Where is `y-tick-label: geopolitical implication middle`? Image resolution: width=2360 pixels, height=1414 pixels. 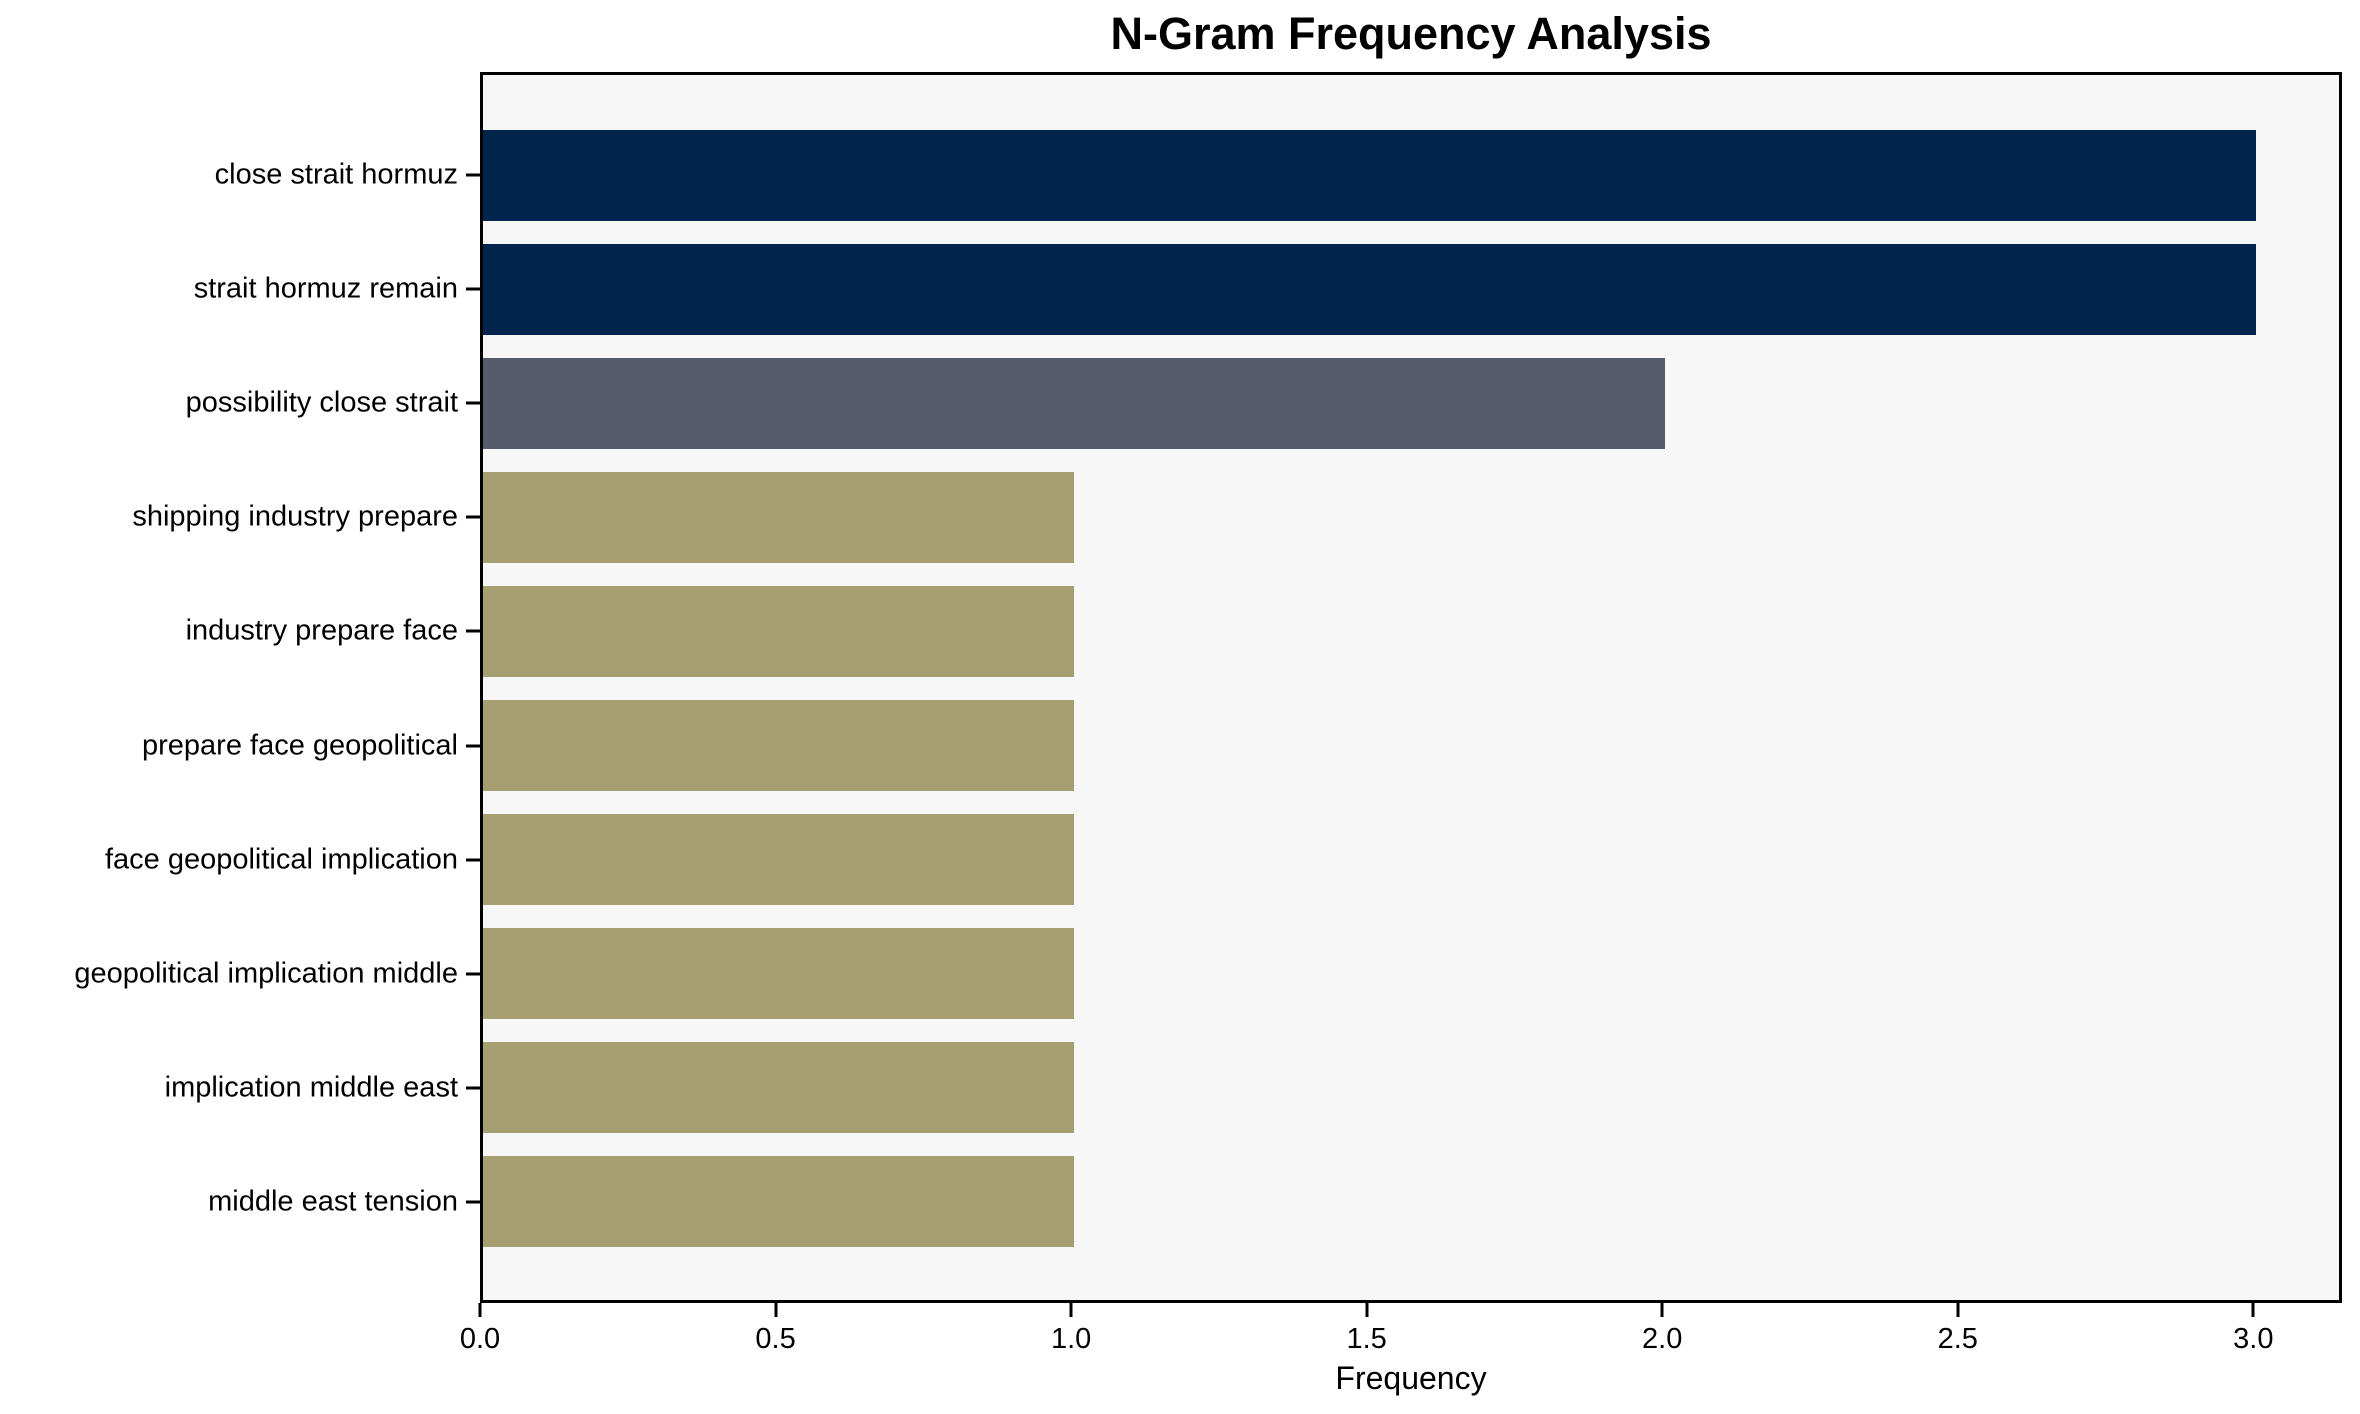 y-tick-label: geopolitical implication middle is located at coordinates (266, 973).